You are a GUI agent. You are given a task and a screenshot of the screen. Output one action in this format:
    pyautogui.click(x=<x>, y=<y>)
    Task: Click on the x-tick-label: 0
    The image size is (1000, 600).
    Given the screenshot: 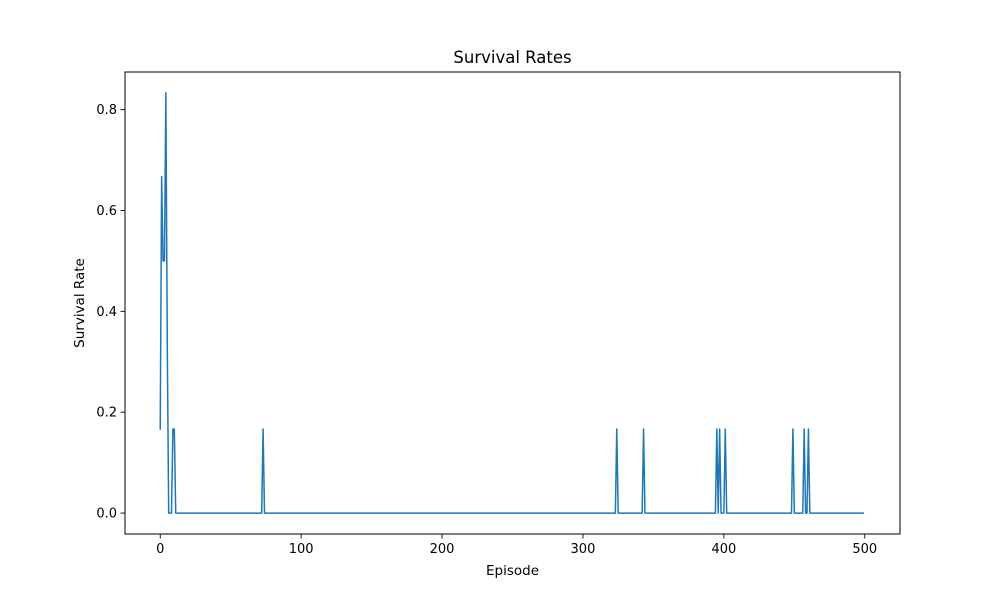 What is the action you would take?
    pyautogui.click(x=160, y=549)
    